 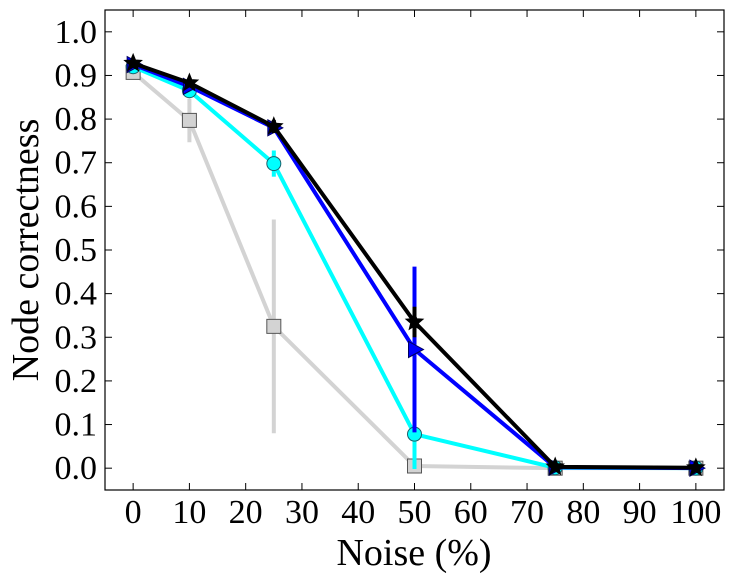 What do you see at coordinates (133, 512) in the screenshot?
I see `x-tick-label: 0` at bounding box center [133, 512].